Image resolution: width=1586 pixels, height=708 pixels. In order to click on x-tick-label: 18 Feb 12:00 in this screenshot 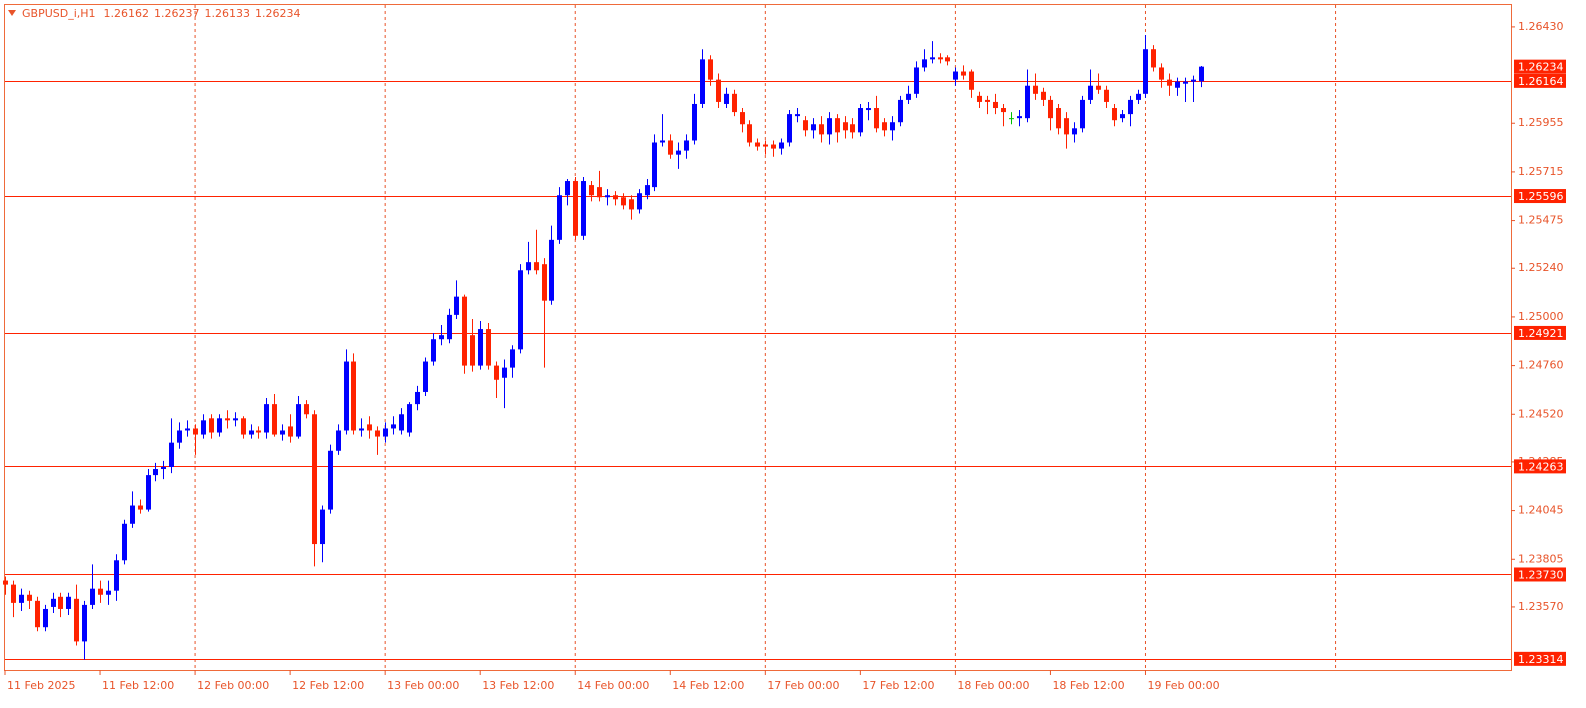, I will do `click(1088, 685)`.